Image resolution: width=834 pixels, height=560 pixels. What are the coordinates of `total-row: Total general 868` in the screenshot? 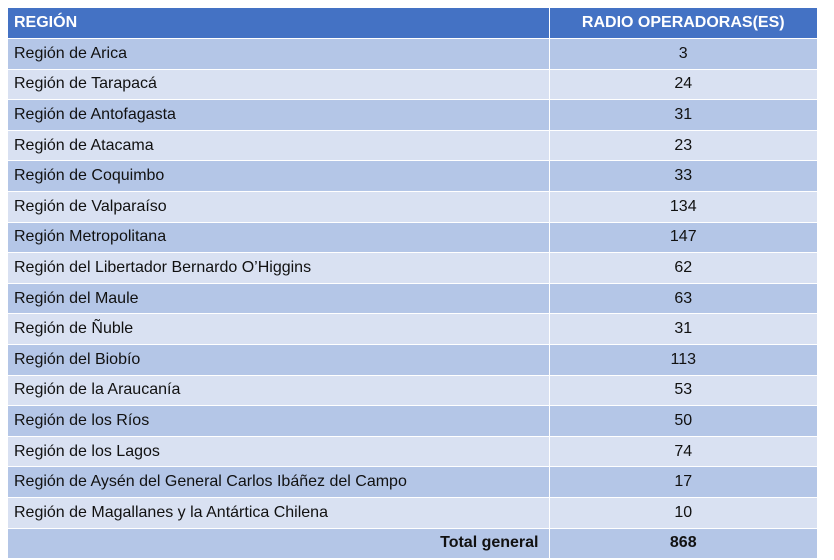 It's located at (412, 543).